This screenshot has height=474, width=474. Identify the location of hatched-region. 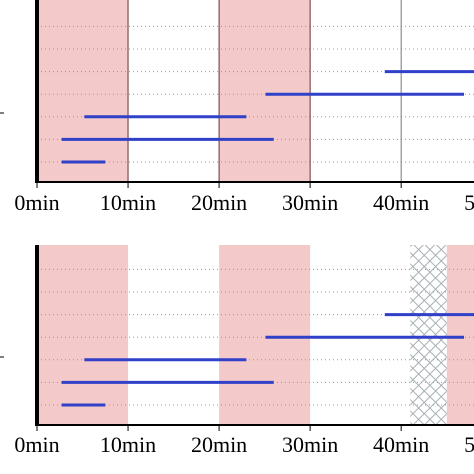
(428, 335).